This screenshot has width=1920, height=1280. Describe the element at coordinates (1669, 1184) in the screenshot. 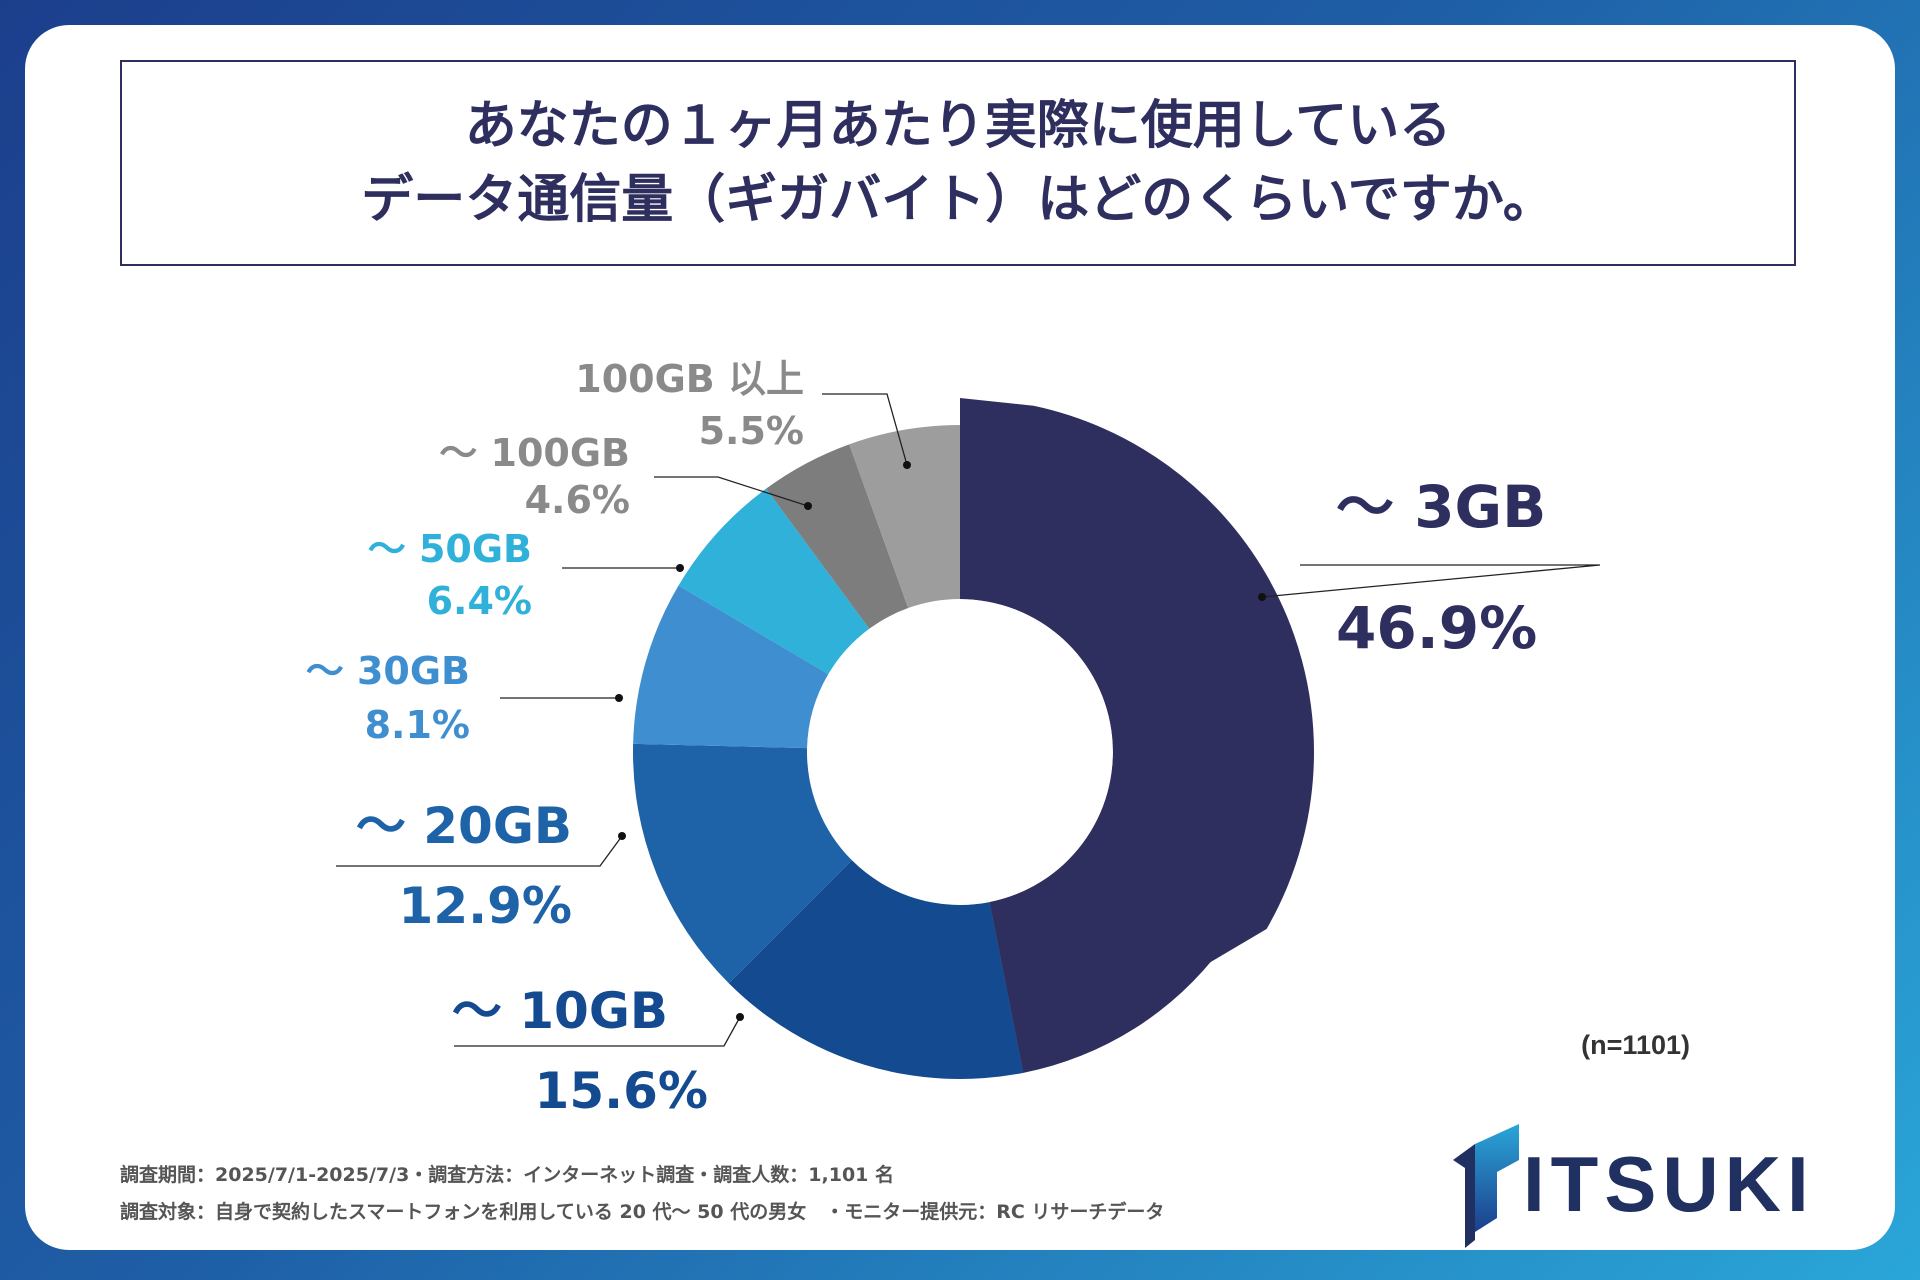

I see `itsuki-logo-text: ITSUKI` at that location.